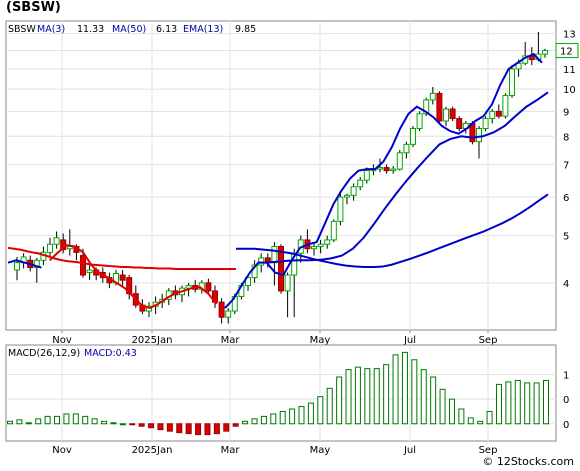 This screenshot has width=580, height=471. I want to click on last-price-label: 12, so click(566, 52).